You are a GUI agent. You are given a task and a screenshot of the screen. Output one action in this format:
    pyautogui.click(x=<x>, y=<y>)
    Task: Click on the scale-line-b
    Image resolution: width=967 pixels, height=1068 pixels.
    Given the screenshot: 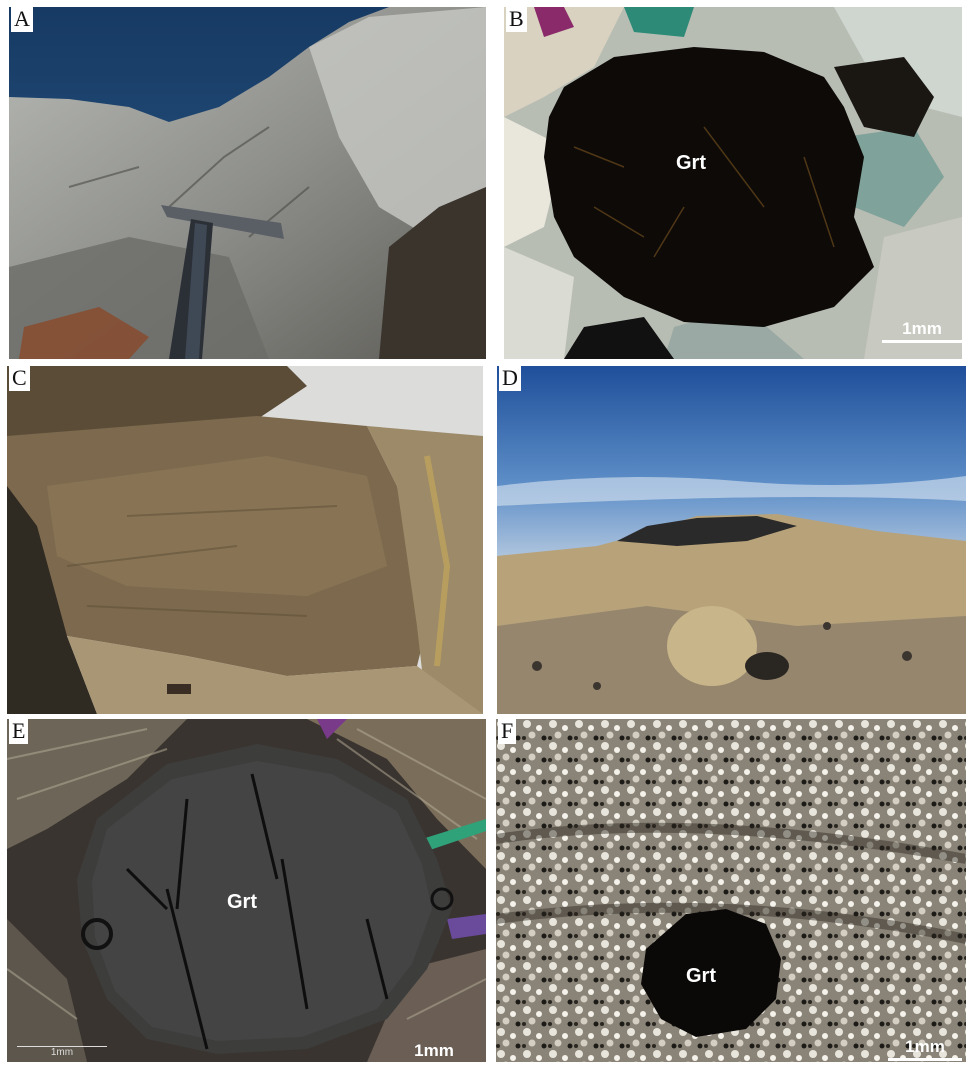 What is the action you would take?
    pyautogui.click(x=922, y=341)
    